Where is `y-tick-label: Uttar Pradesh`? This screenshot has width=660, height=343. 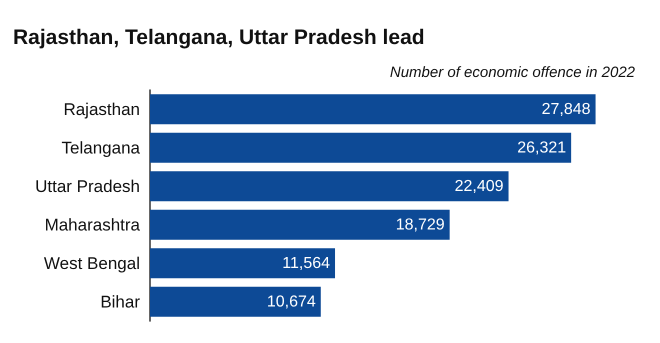
y-tick-label: Uttar Pradesh is located at coordinates (87, 186).